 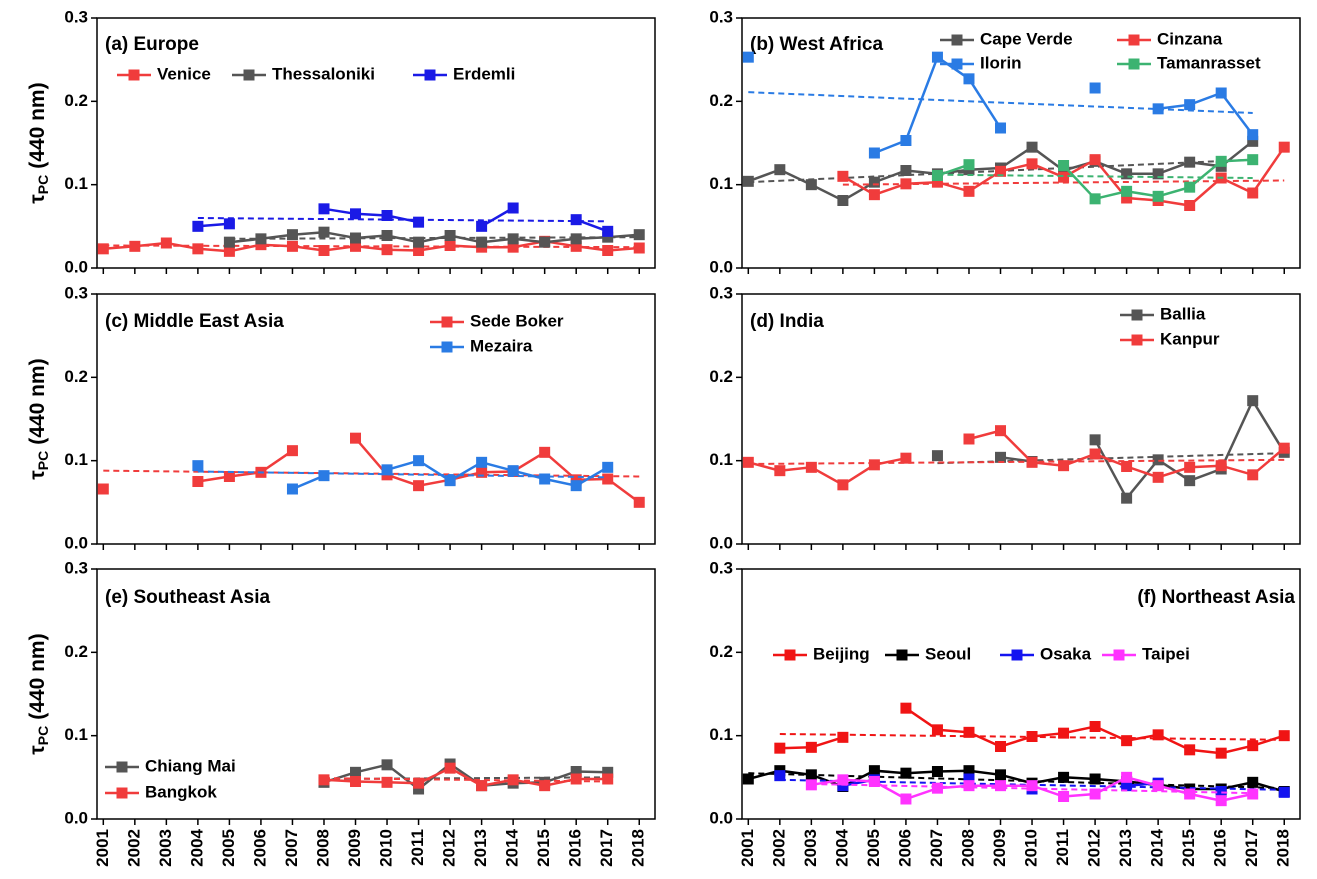 I want to click on x-tick-label: 2004, so click(x=841, y=847).